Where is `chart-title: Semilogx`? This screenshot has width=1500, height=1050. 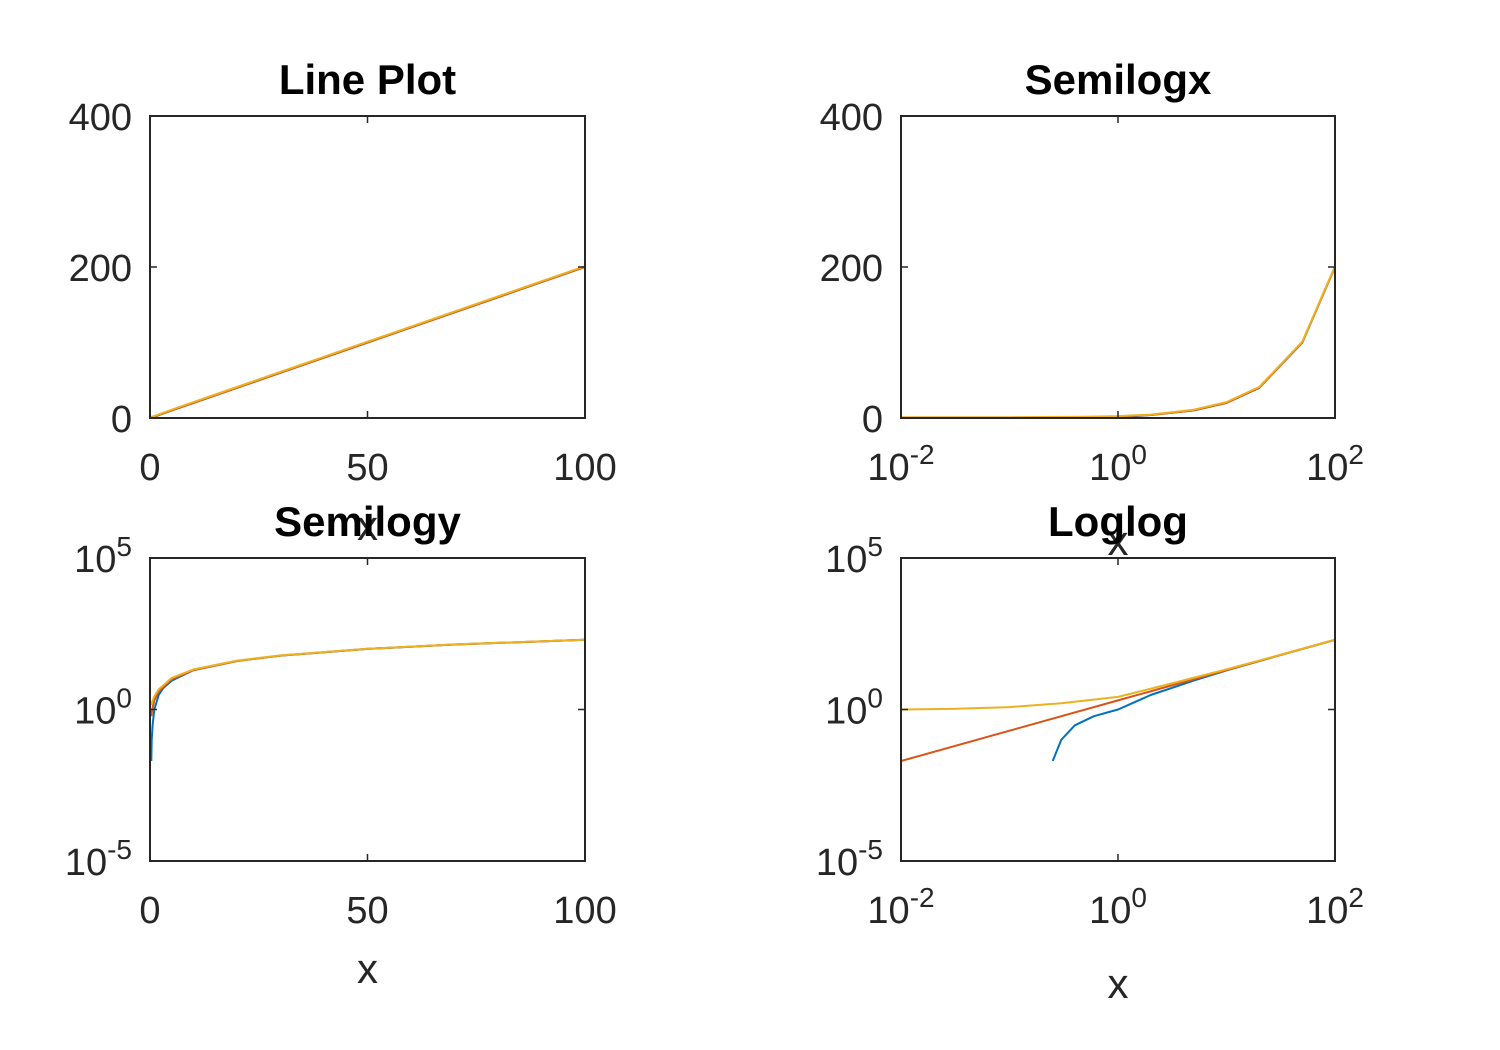
chart-title: Semilogx is located at coordinates (1118, 79).